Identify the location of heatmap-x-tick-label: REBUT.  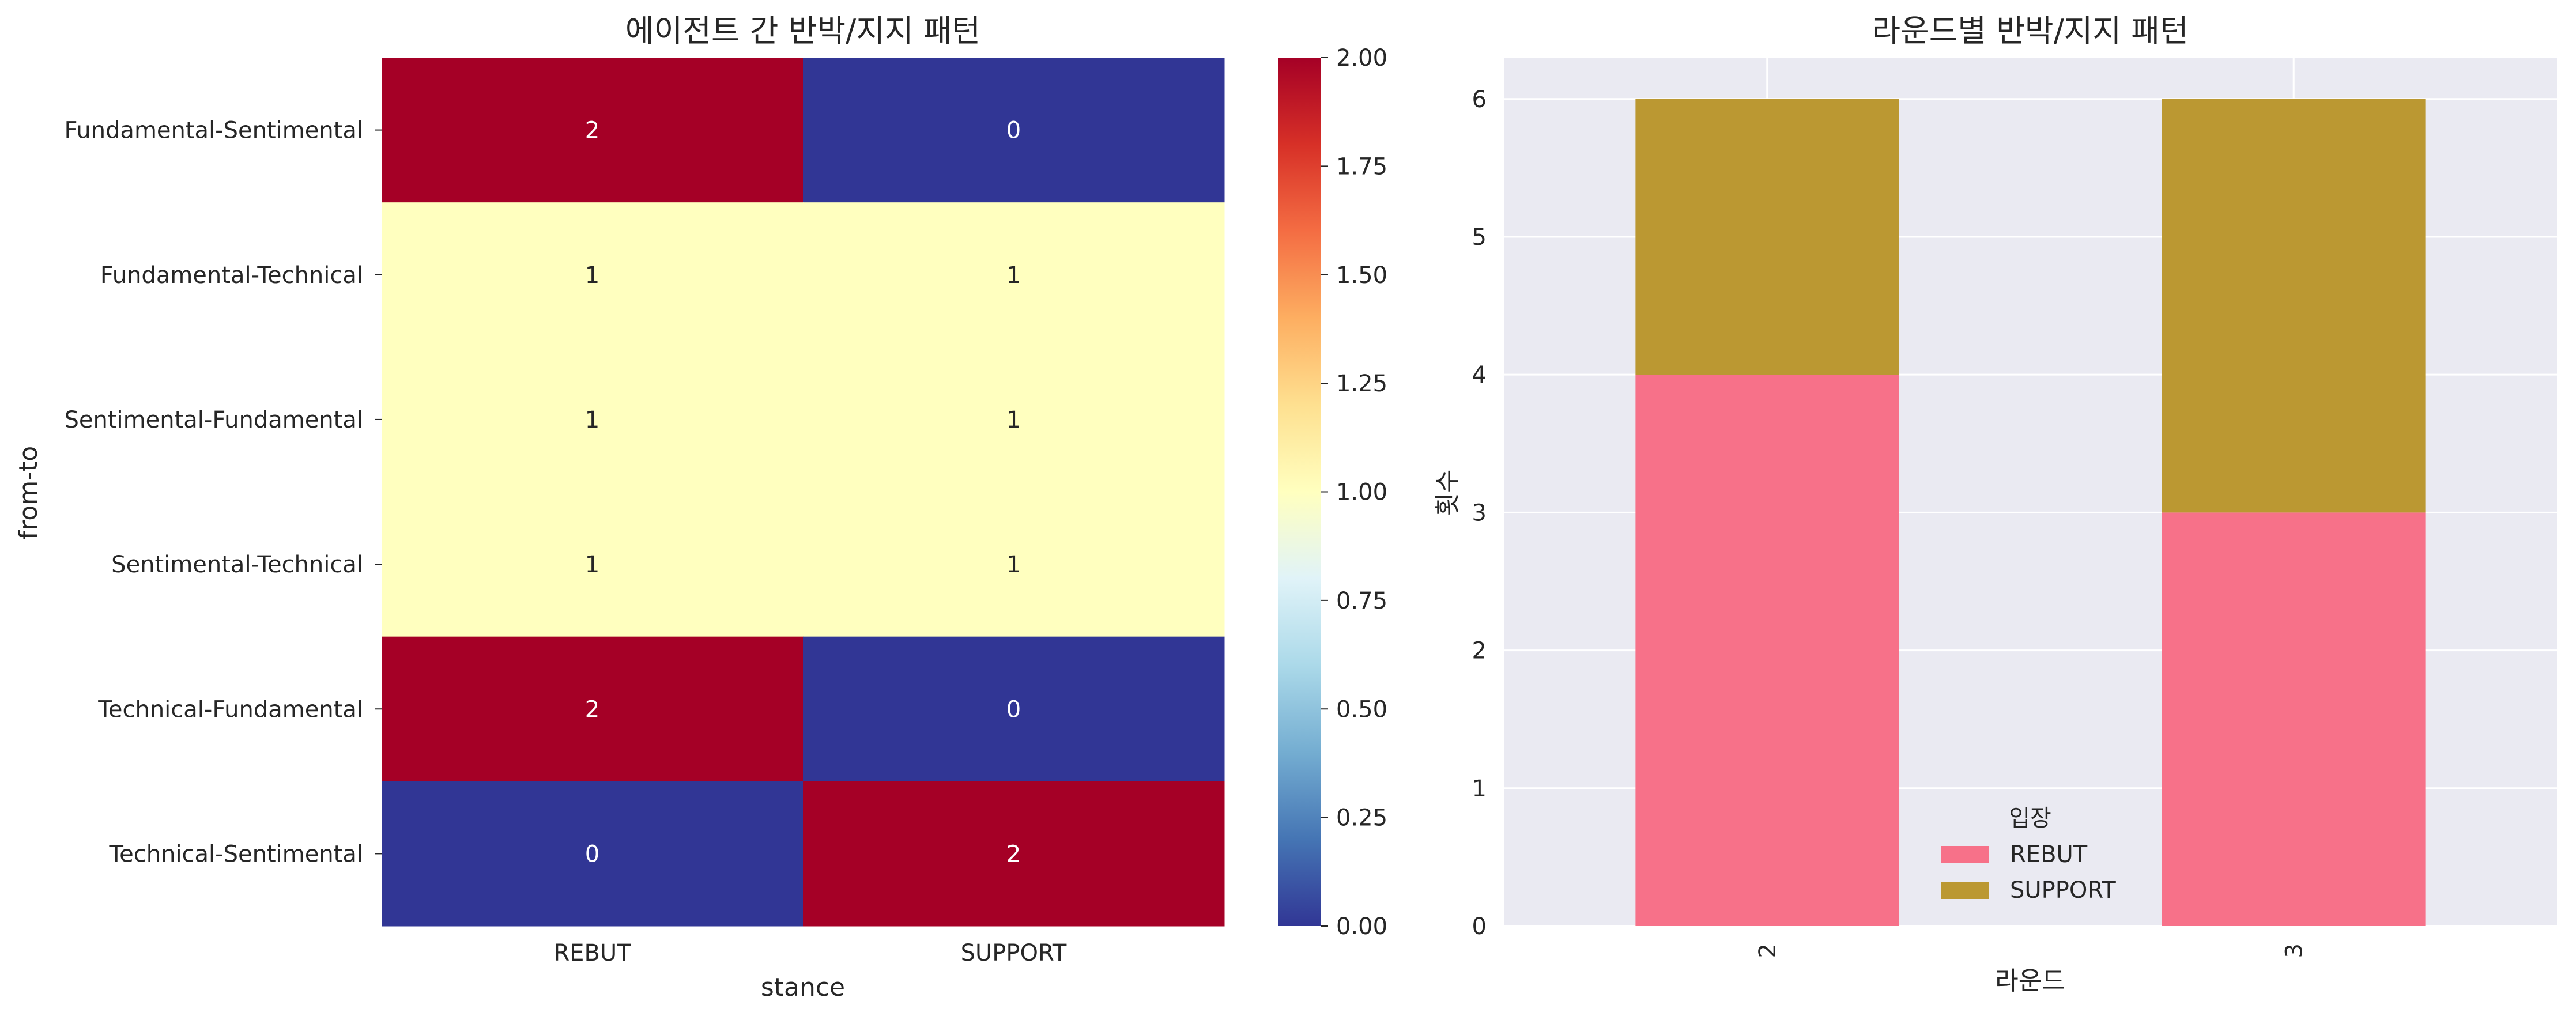
(592, 953).